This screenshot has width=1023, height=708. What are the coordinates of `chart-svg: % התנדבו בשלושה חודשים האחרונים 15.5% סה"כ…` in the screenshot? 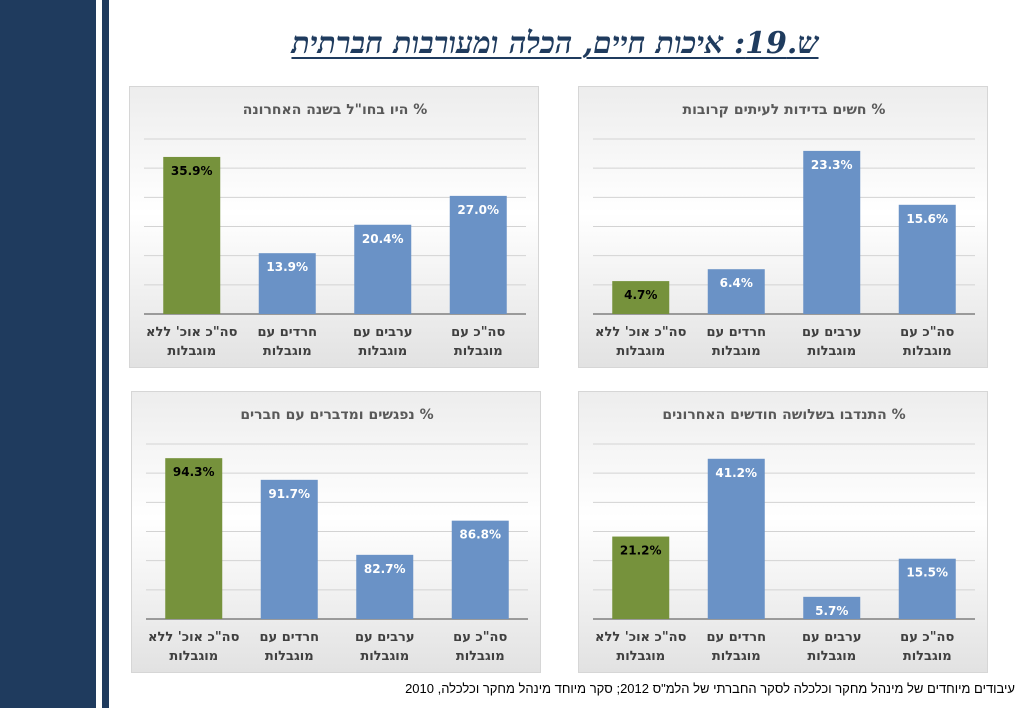 It's located at (784, 535).